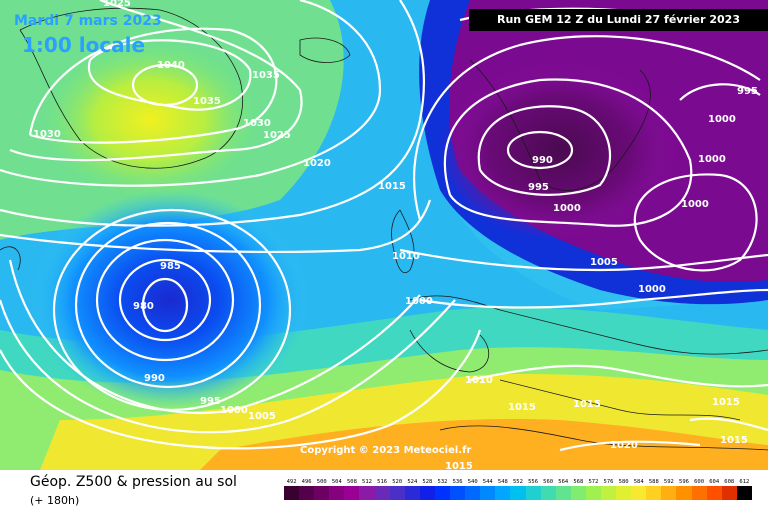 The height and width of the screenshot is (512, 768). I want to click on isobar-low-990-east, so click(540, 150).